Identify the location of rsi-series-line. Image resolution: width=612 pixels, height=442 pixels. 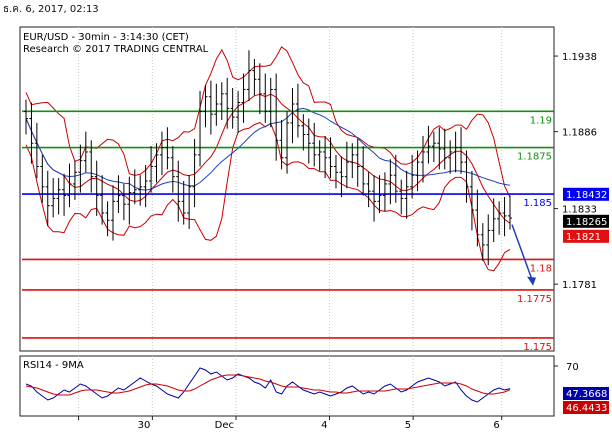
(268, 385).